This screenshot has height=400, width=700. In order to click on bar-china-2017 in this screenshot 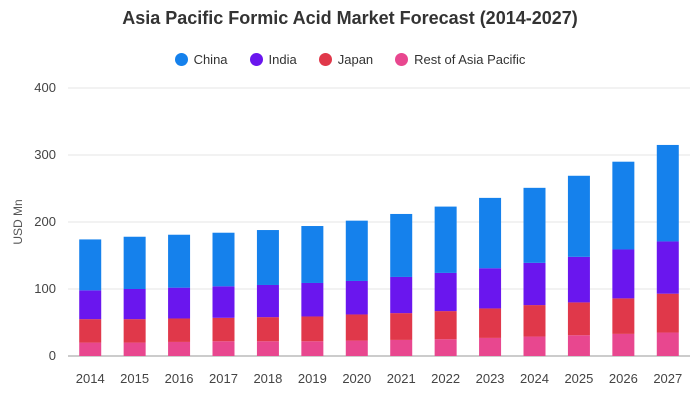, I will do `click(223, 259)`.